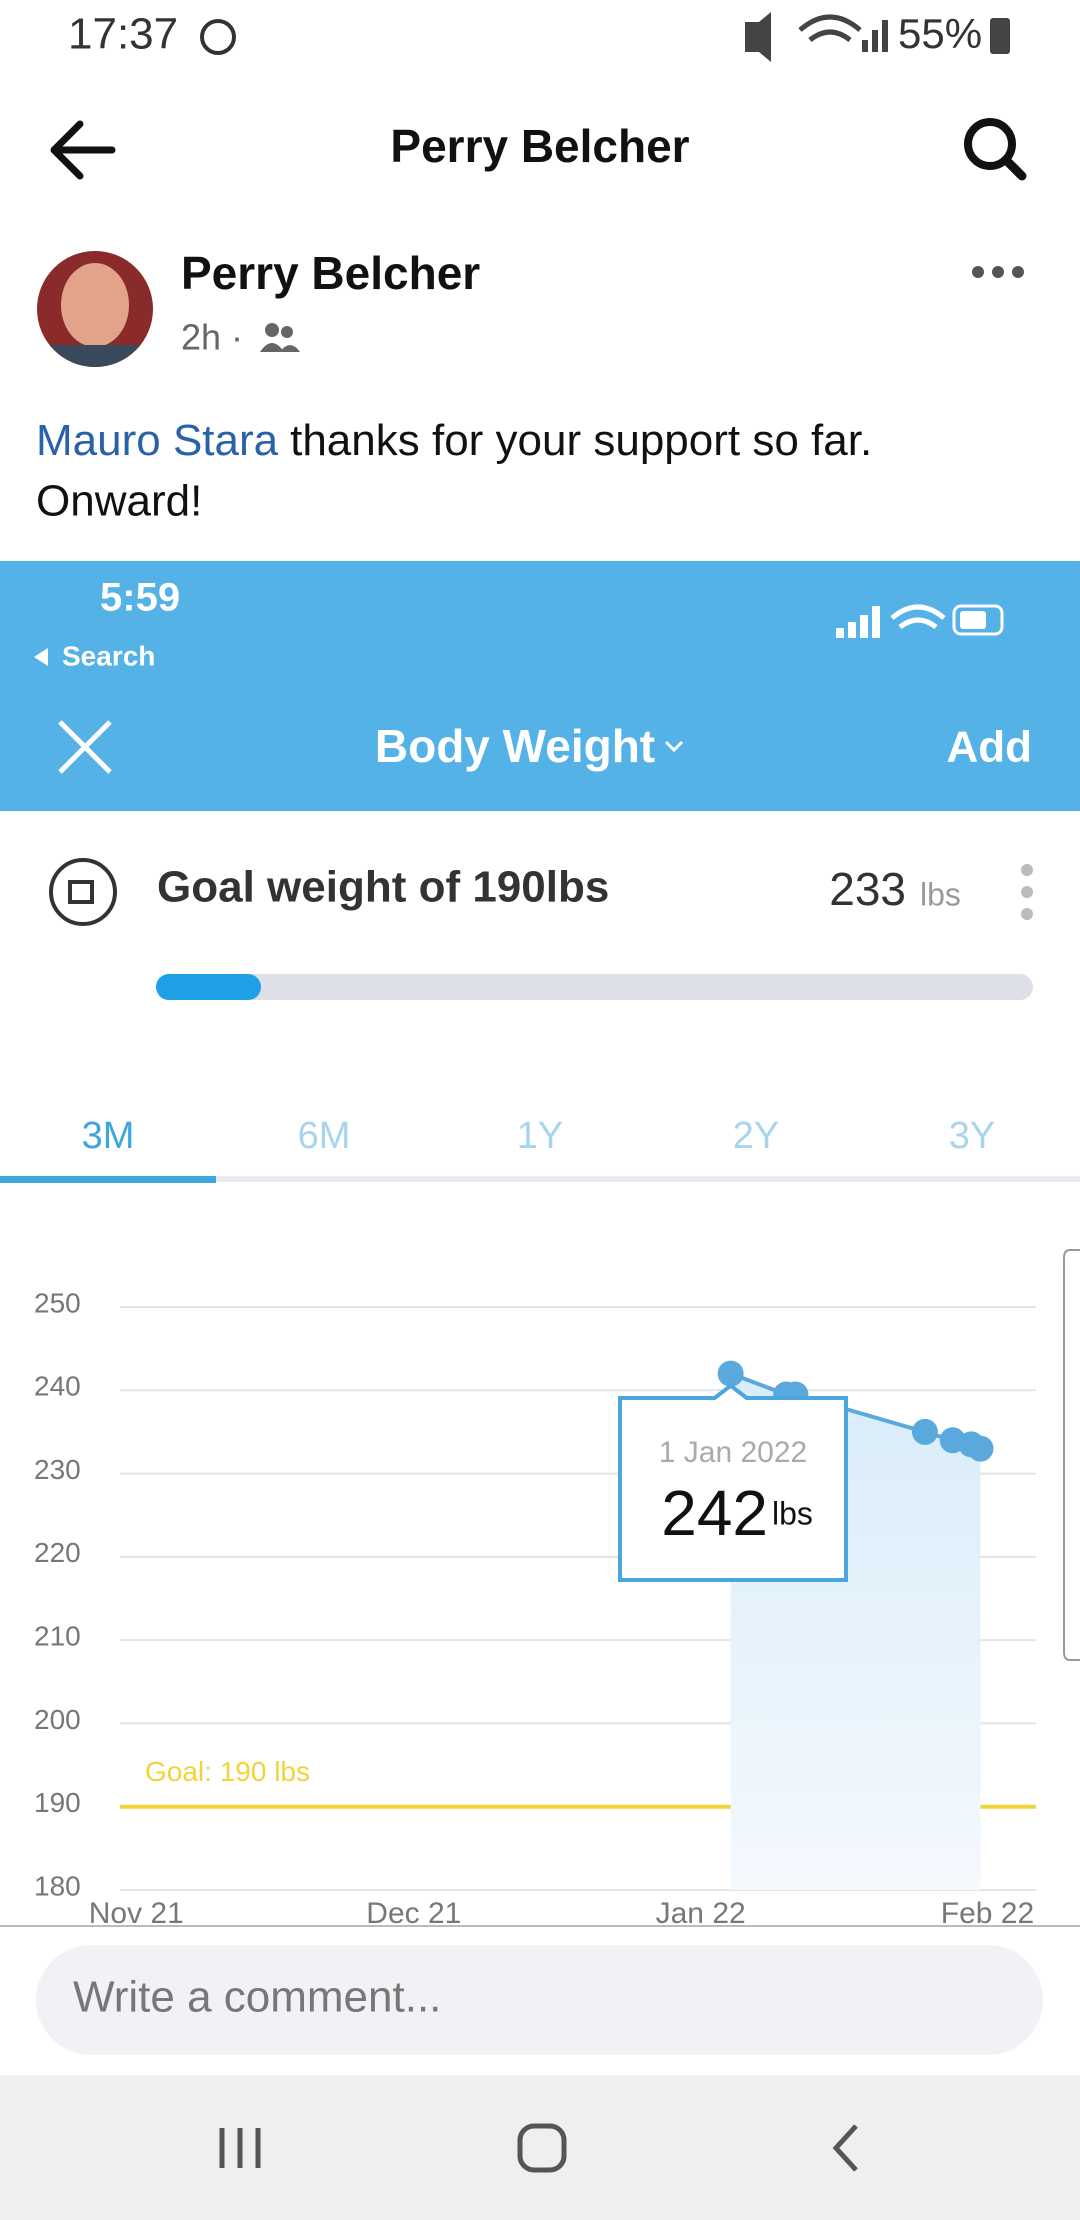 The width and height of the screenshot is (1080, 2220). Describe the element at coordinates (918, 617) in the screenshot. I see `app-wifi` at that location.